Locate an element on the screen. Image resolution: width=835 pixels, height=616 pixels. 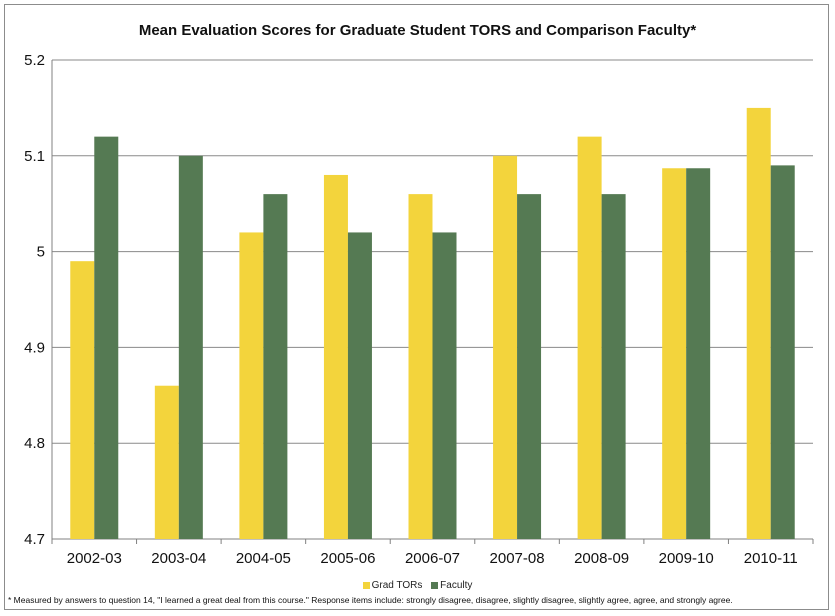
y-tick-label: 5.1 is located at coordinates (34, 156).